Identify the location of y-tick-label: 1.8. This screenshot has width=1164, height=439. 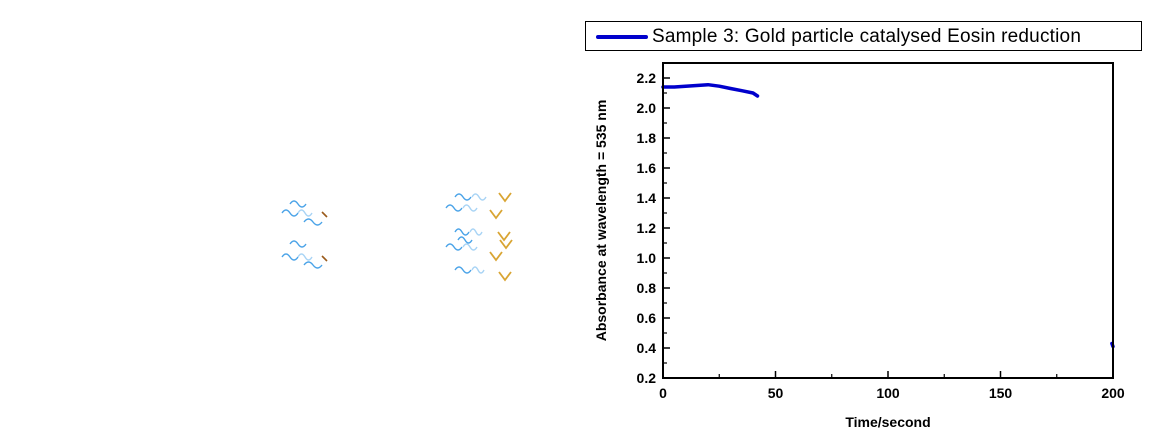
(647, 138).